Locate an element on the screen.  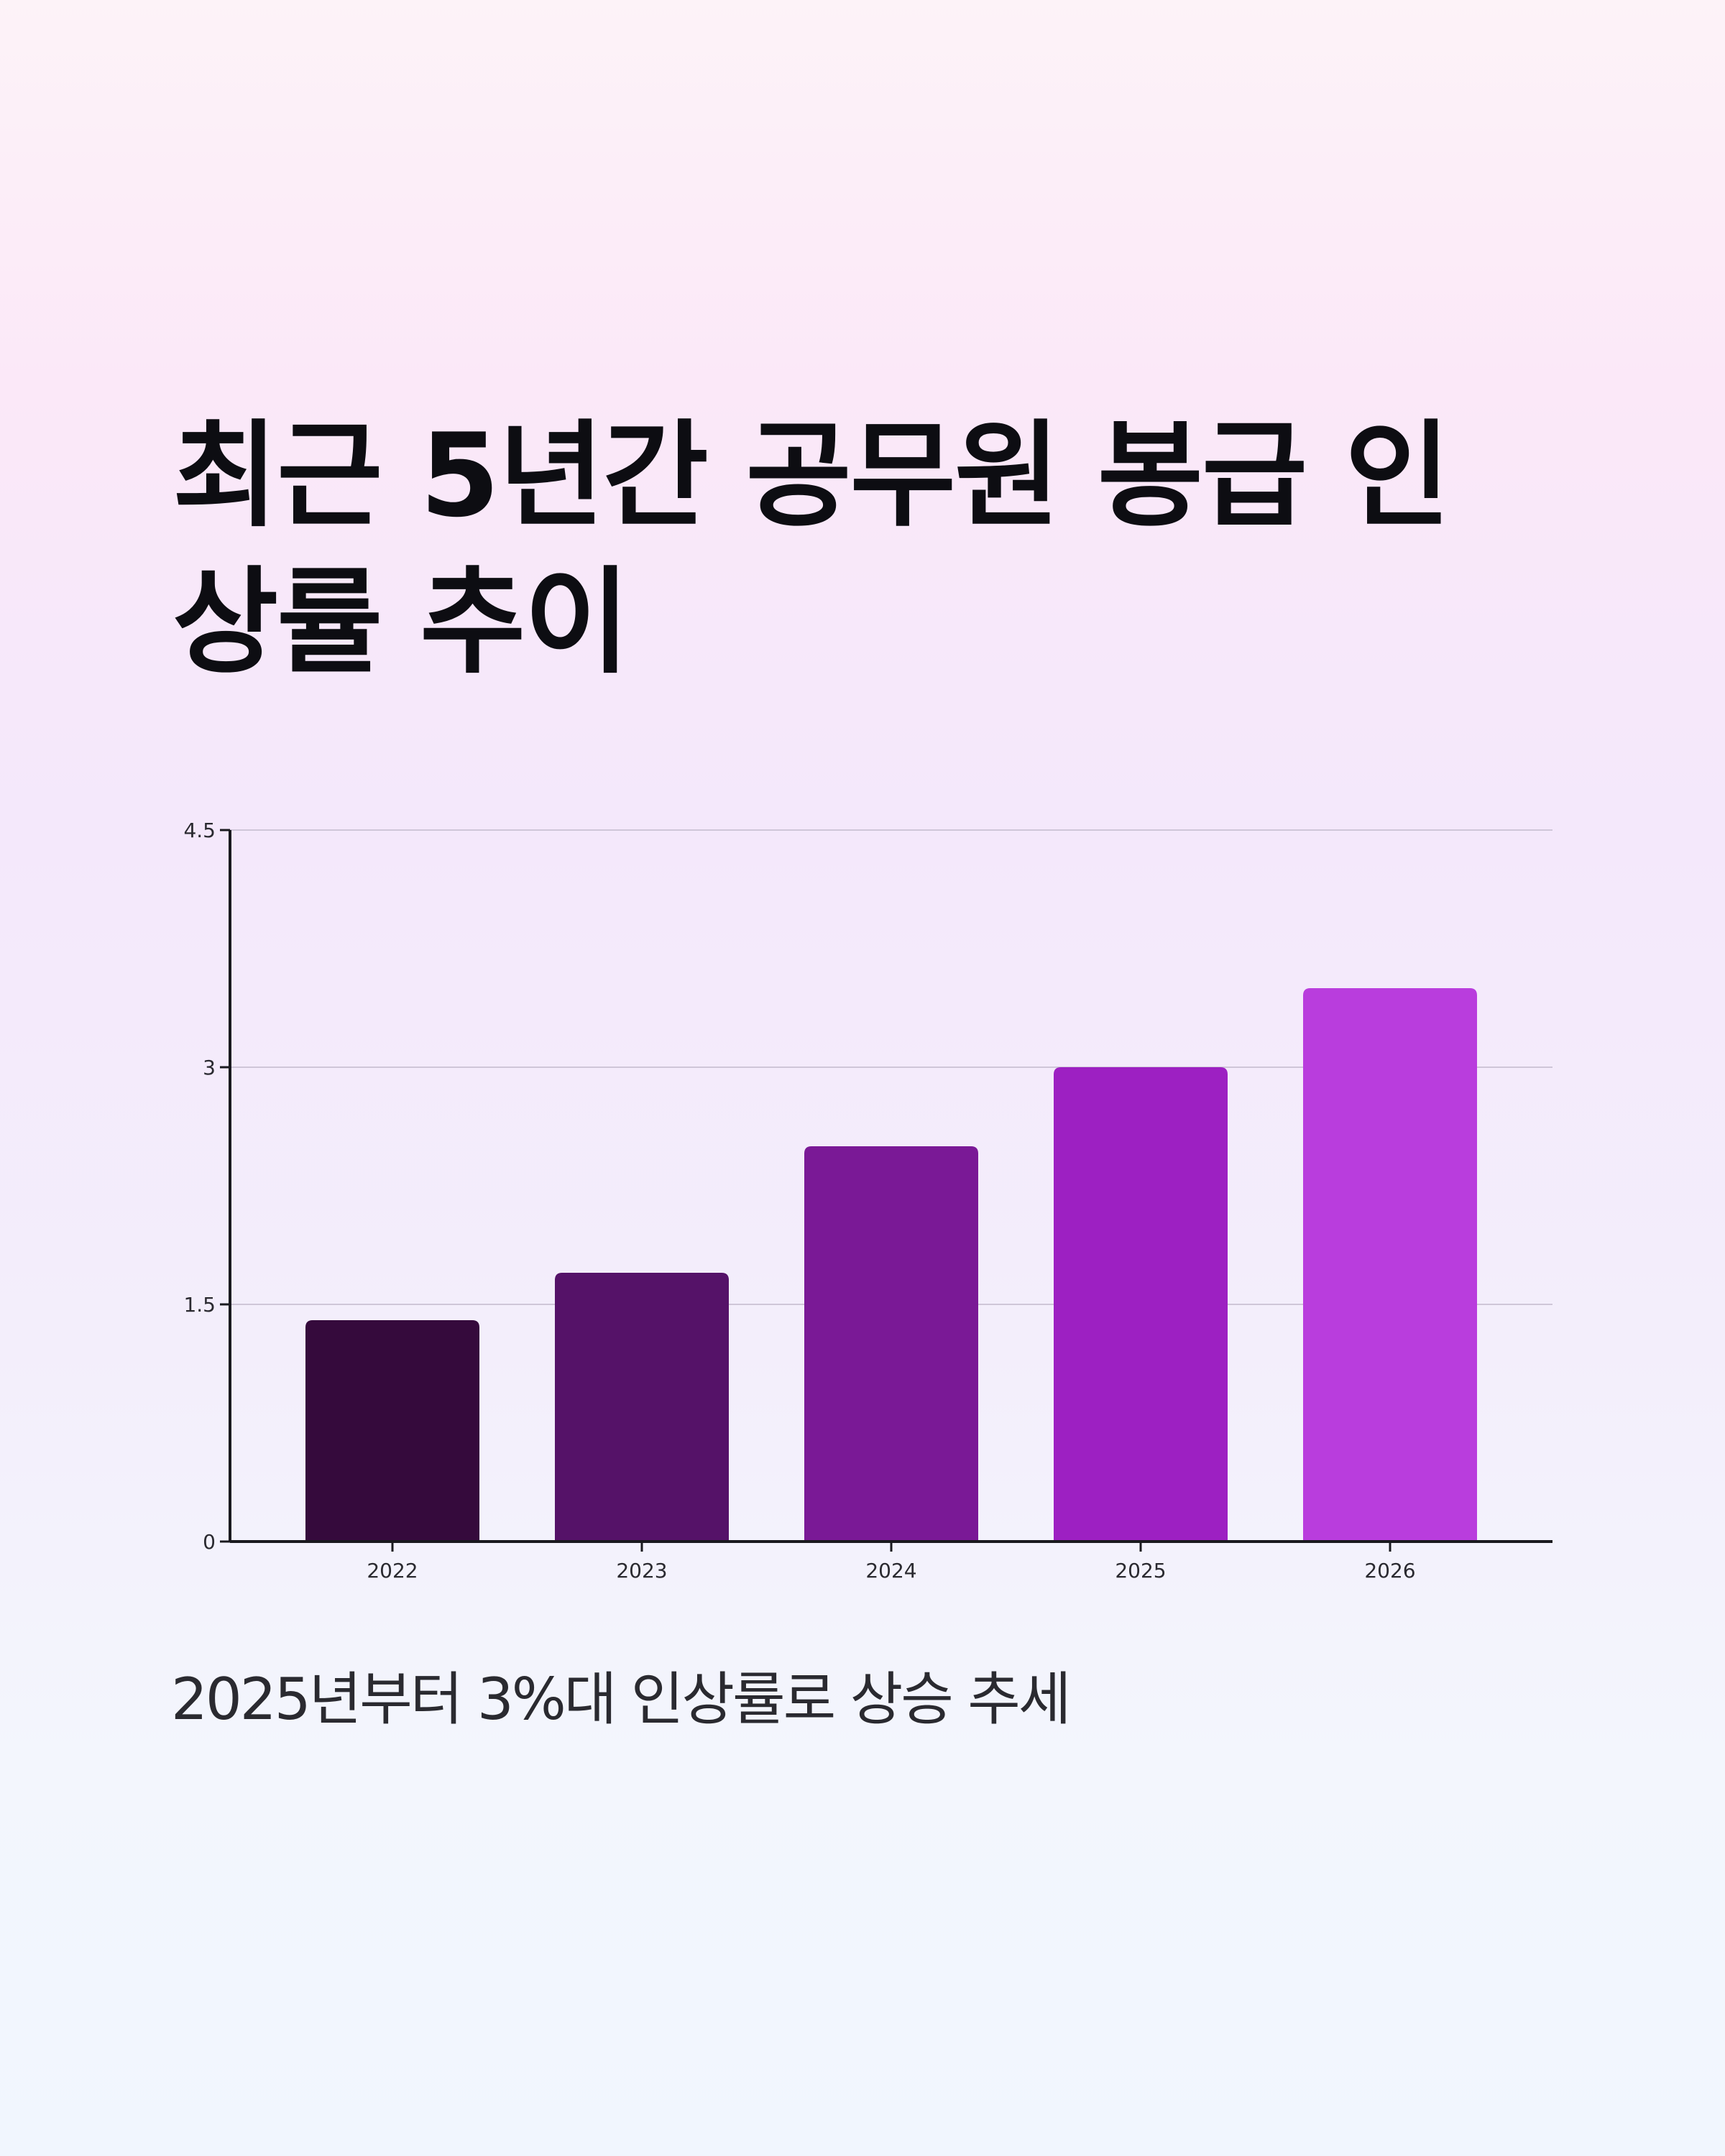
y-tick-label-2: 3 is located at coordinates (209, 1067).